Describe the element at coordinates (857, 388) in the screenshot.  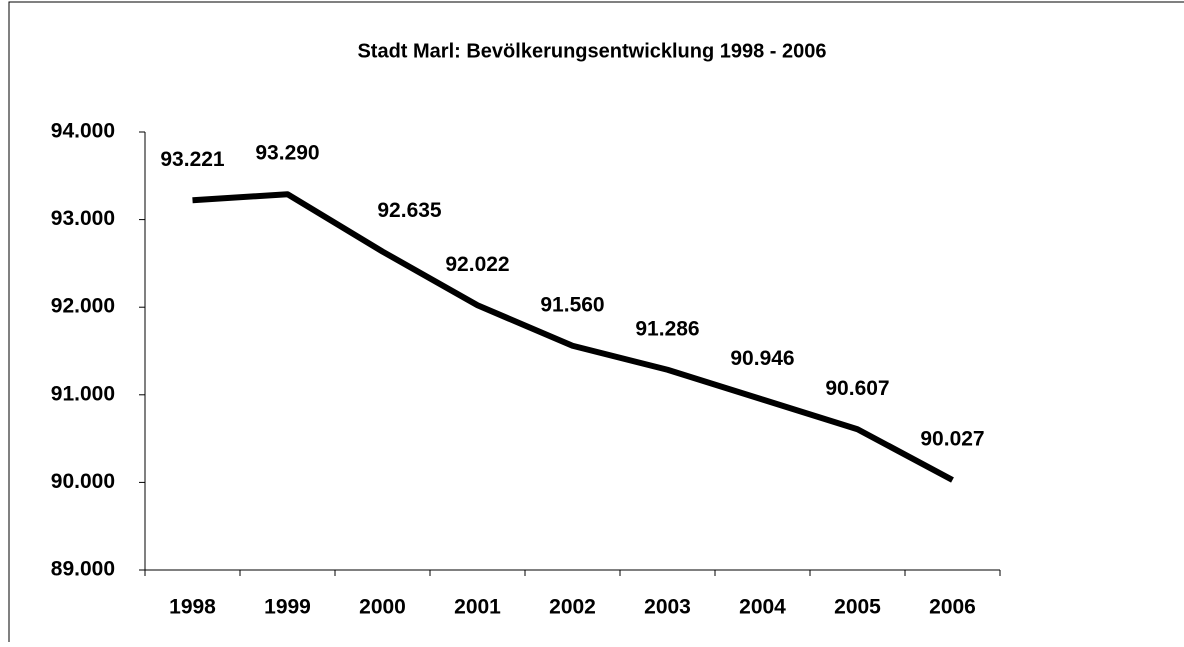
I see `data-label: 90.607` at that location.